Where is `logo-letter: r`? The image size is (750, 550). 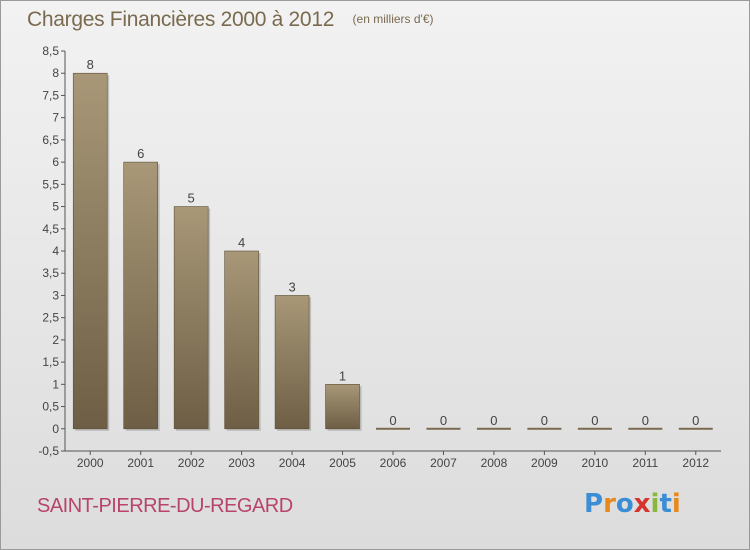
logo-letter: r is located at coordinates (609, 504).